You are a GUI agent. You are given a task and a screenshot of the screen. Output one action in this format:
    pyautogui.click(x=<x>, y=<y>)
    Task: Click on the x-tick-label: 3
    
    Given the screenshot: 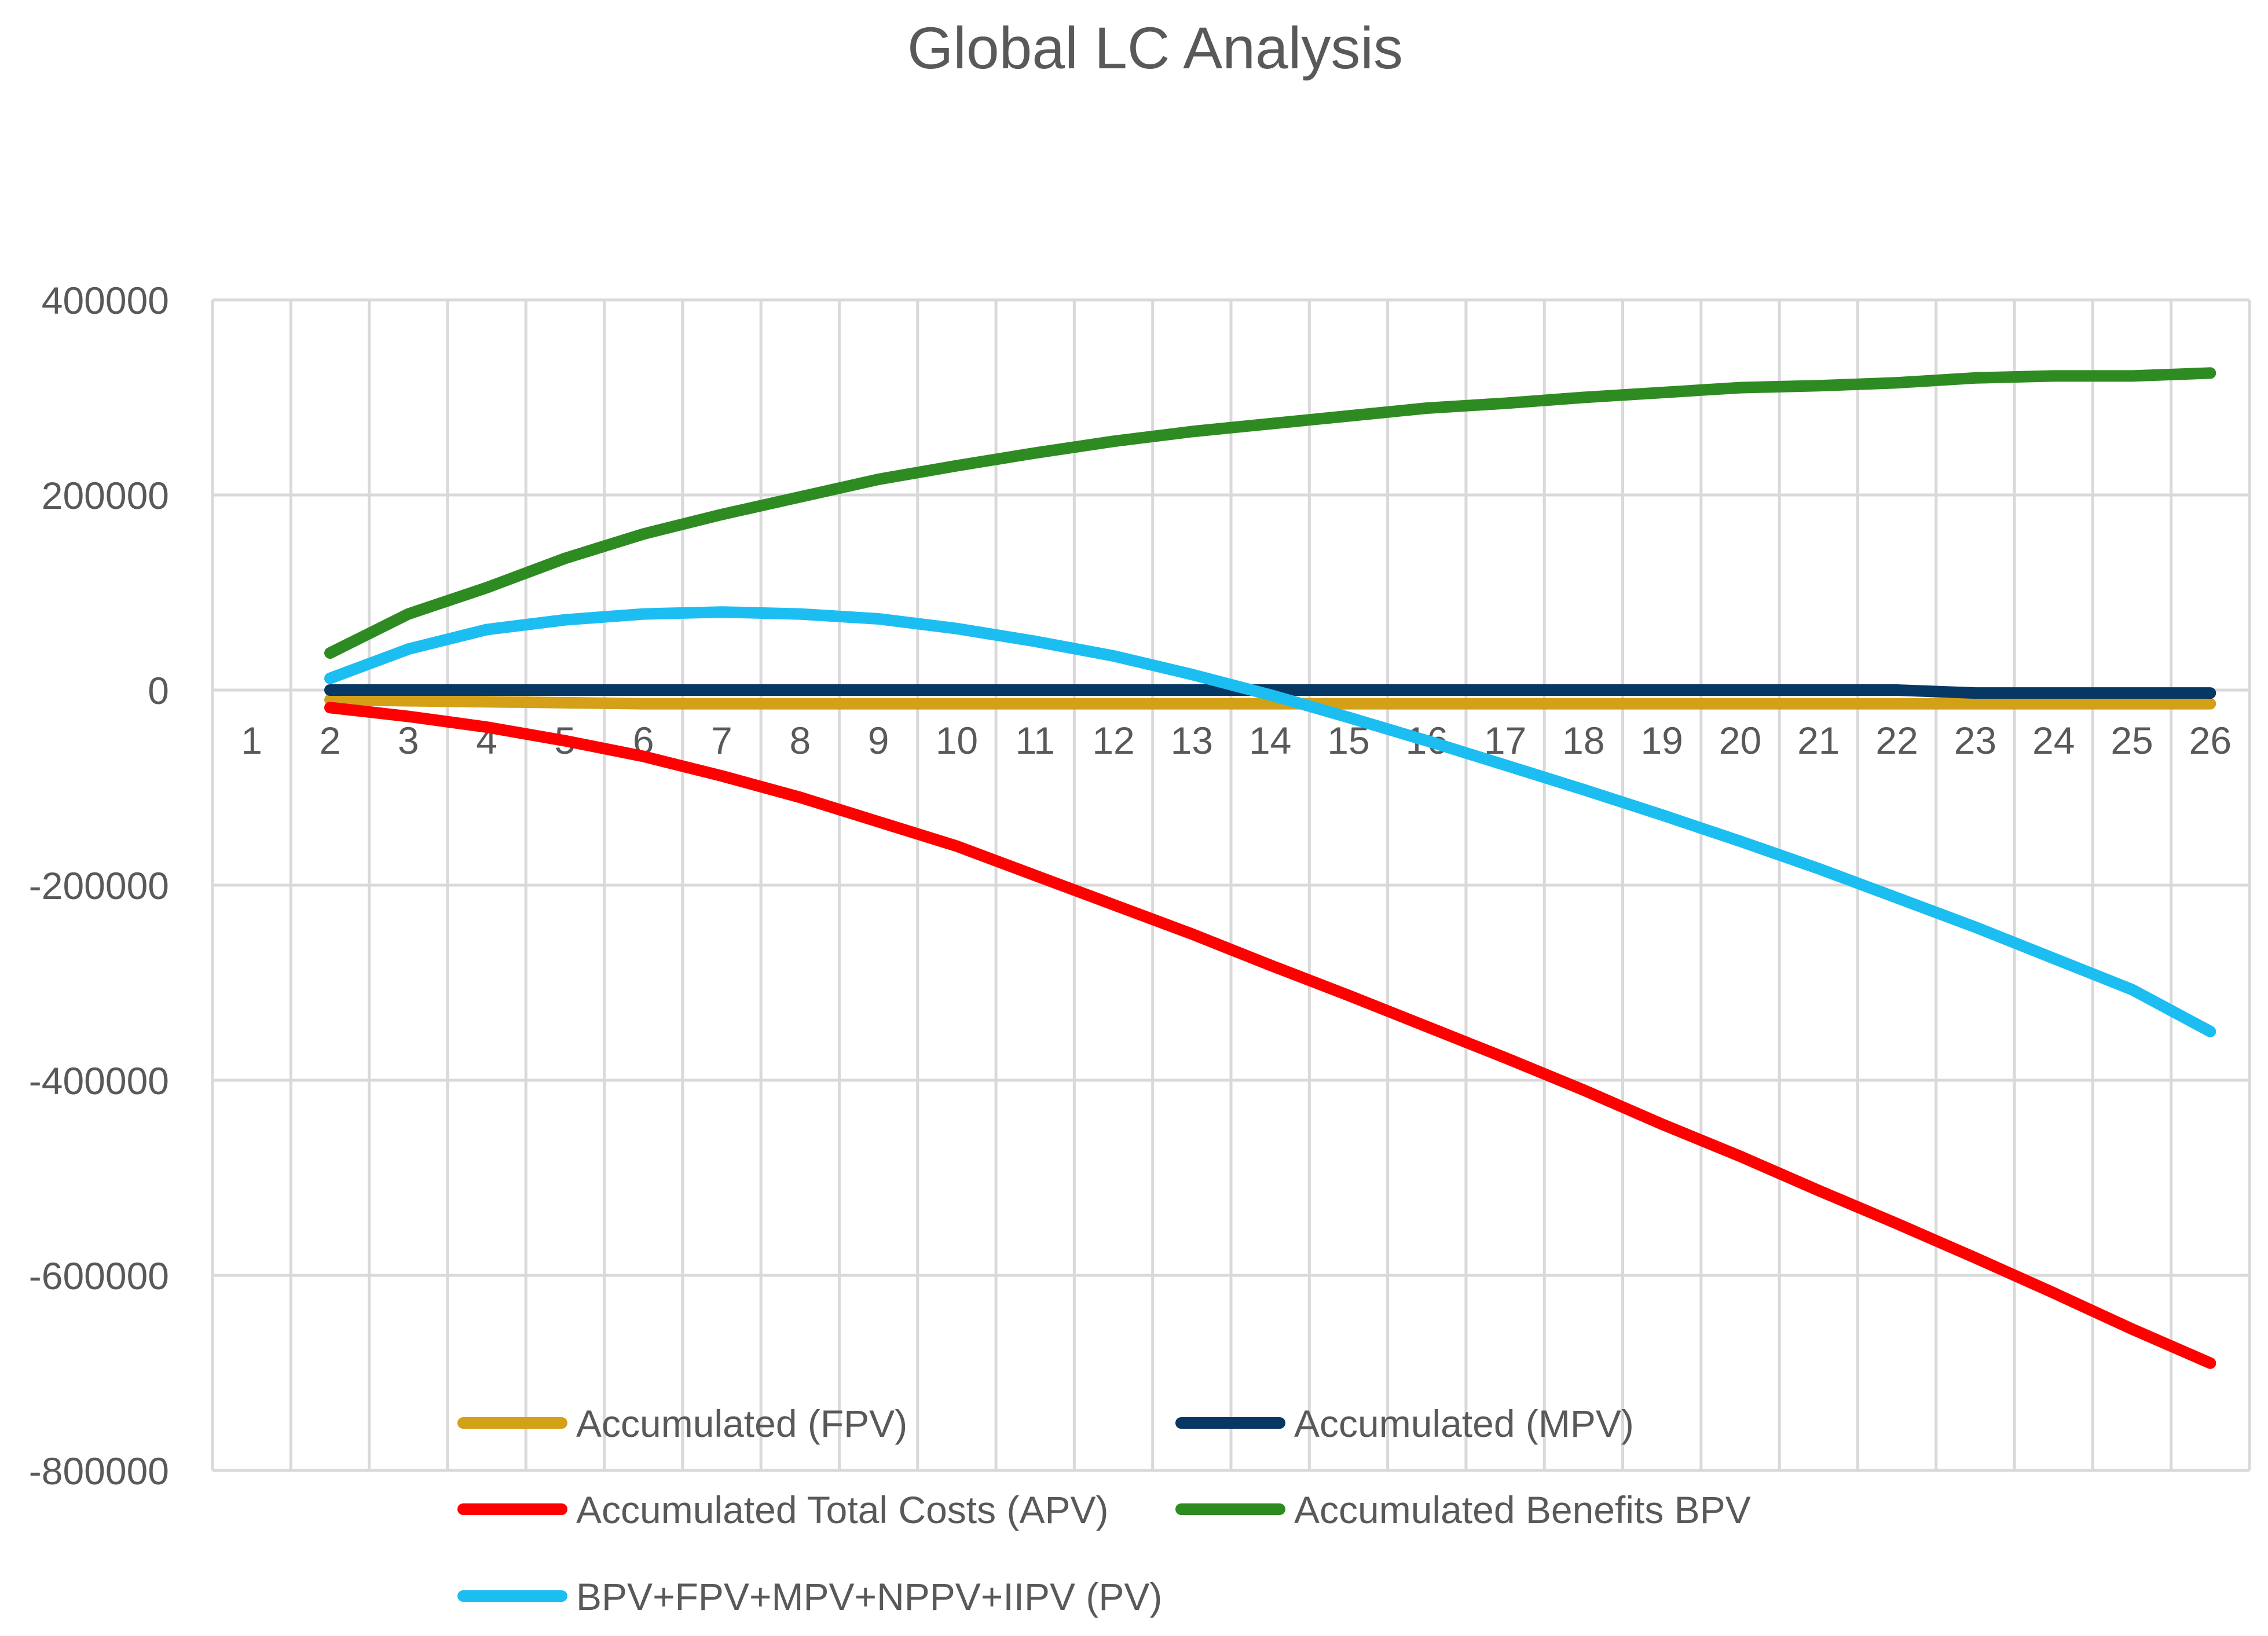 What is the action you would take?
    pyautogui.click(x=409, y=740)
    